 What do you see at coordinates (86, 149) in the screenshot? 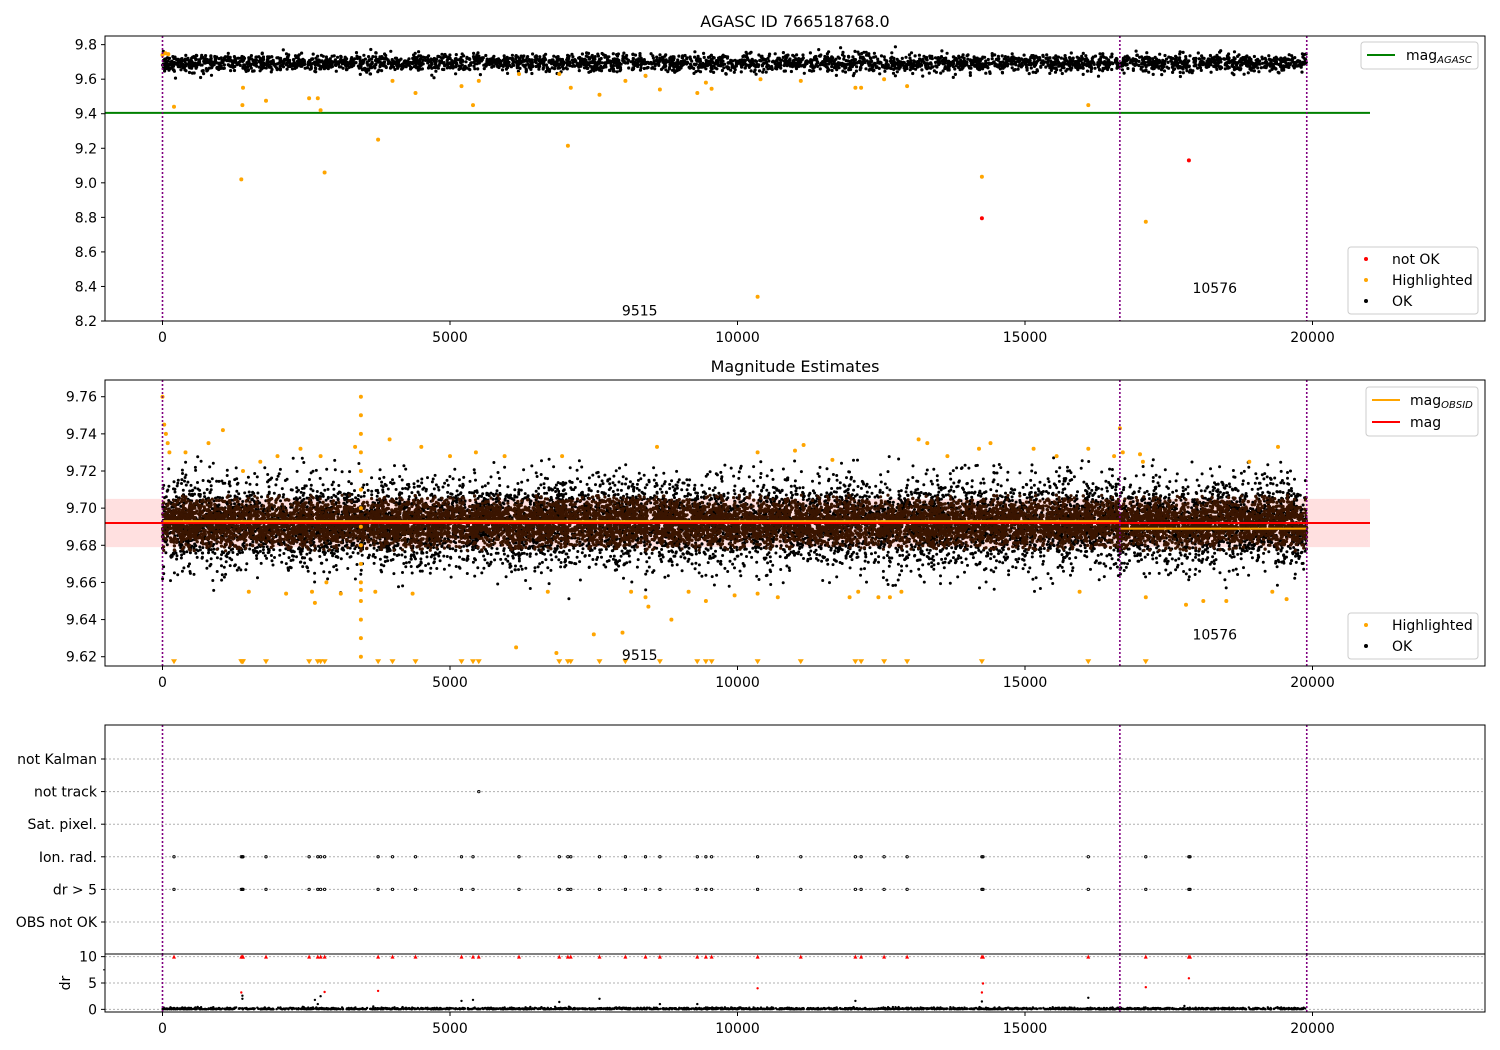
I see `chart1-ytick-label-5: 9.2` at bounding box center [86, 149].